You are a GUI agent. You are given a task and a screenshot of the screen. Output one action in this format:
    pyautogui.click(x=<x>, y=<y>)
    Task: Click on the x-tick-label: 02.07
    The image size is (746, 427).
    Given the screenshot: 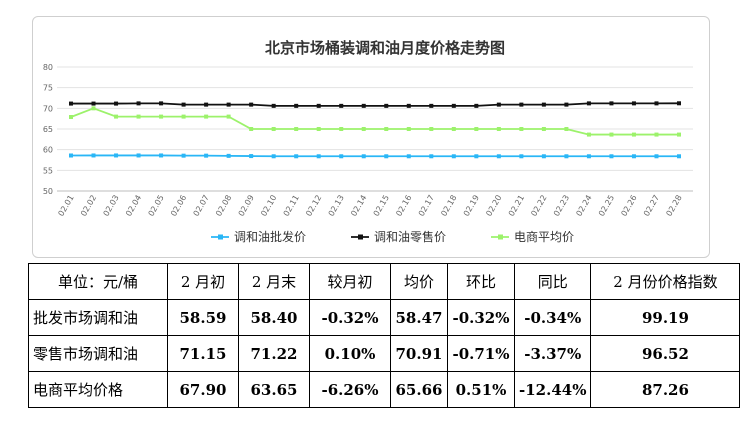 What is the action you would take?
    pyautogui.click(x=201, y=206)
    